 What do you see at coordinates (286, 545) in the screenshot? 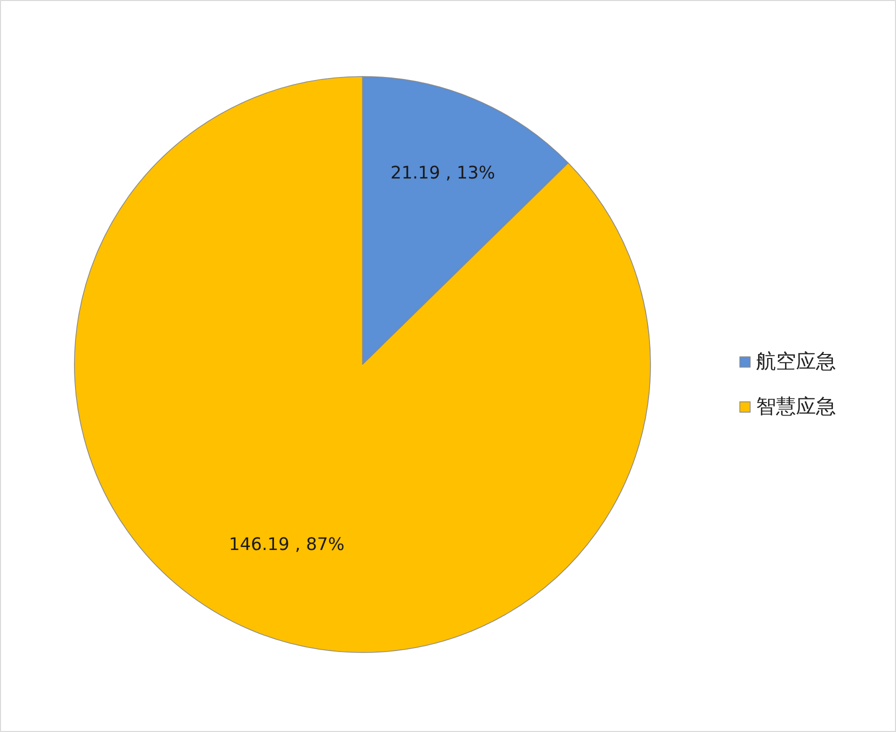
I see `data-label: 146.19 , 87%` at bounding box center [286, 545].